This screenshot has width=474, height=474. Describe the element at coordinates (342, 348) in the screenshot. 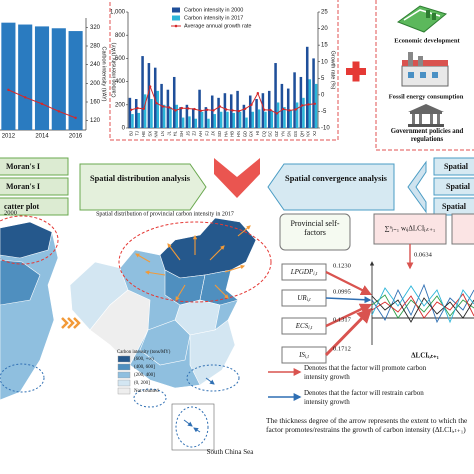

I see `factor-coef: 0.1712` at that location.